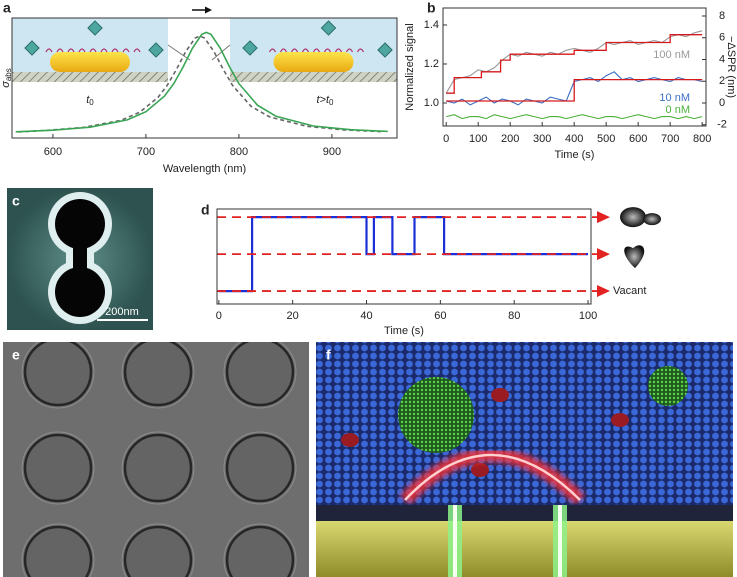 Image resolution: width=737 pixels, height=577 pixels. What do you see at coordinates (201, 82) in the screenshot?
I see `spectrum-line` at bounding box center [201, 82].